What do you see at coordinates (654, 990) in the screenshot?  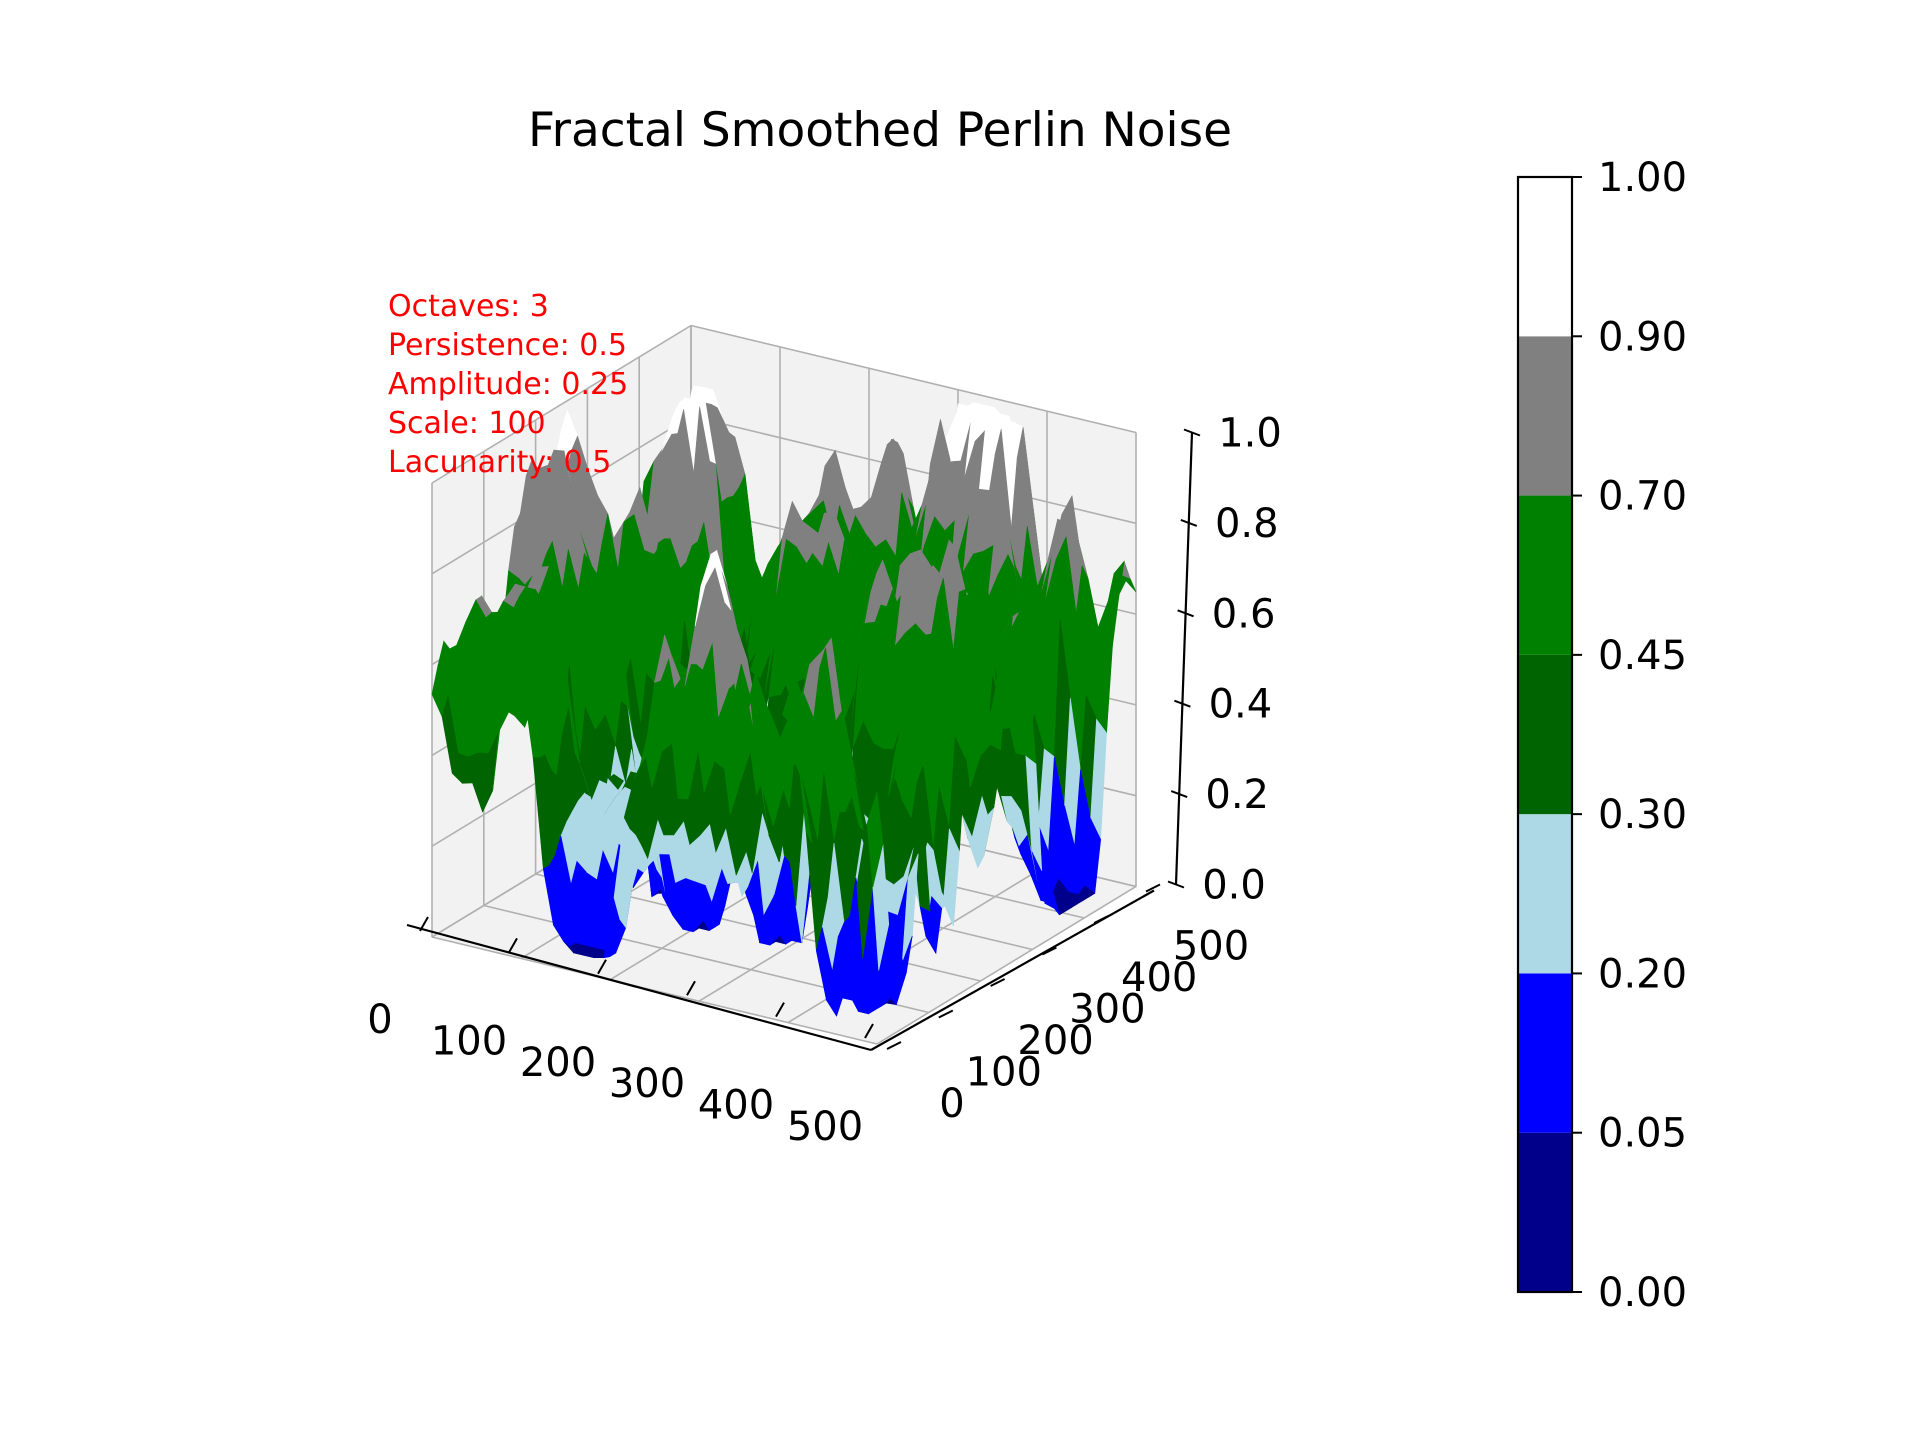 I see `grid-y-floor` at bounding box center [654, 990].